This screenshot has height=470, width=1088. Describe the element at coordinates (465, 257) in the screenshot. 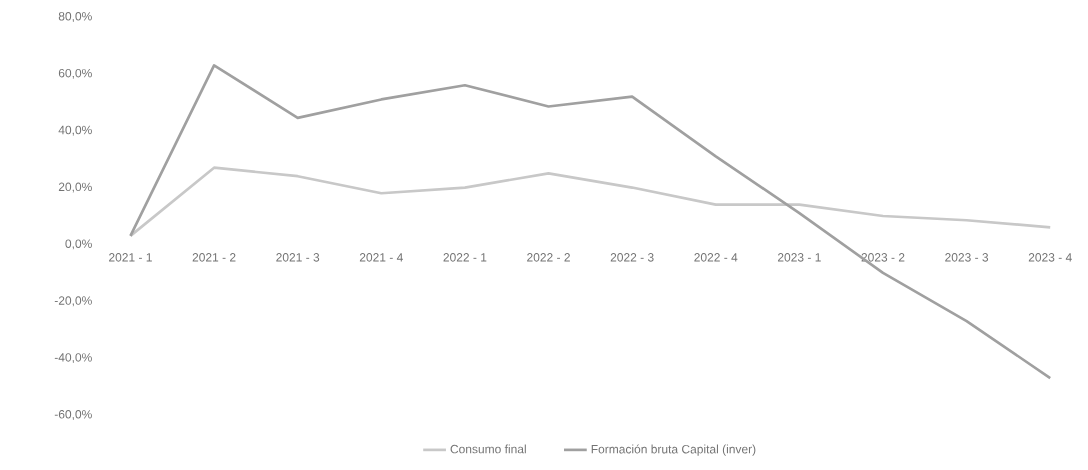

I see `x-tick-label: 2022 - 1` at that location.